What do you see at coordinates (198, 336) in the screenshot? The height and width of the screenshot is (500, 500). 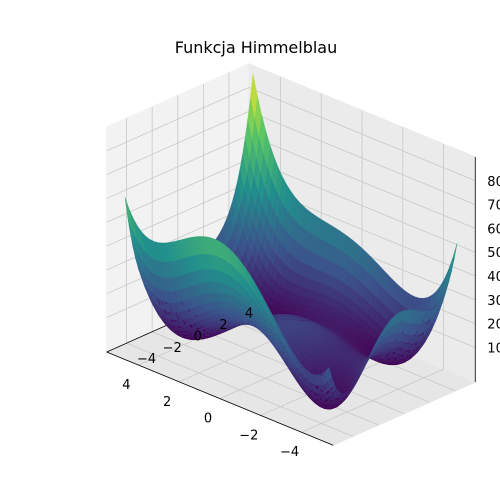 I see `y-tick-label: 0` at bounding box center [198, 336].